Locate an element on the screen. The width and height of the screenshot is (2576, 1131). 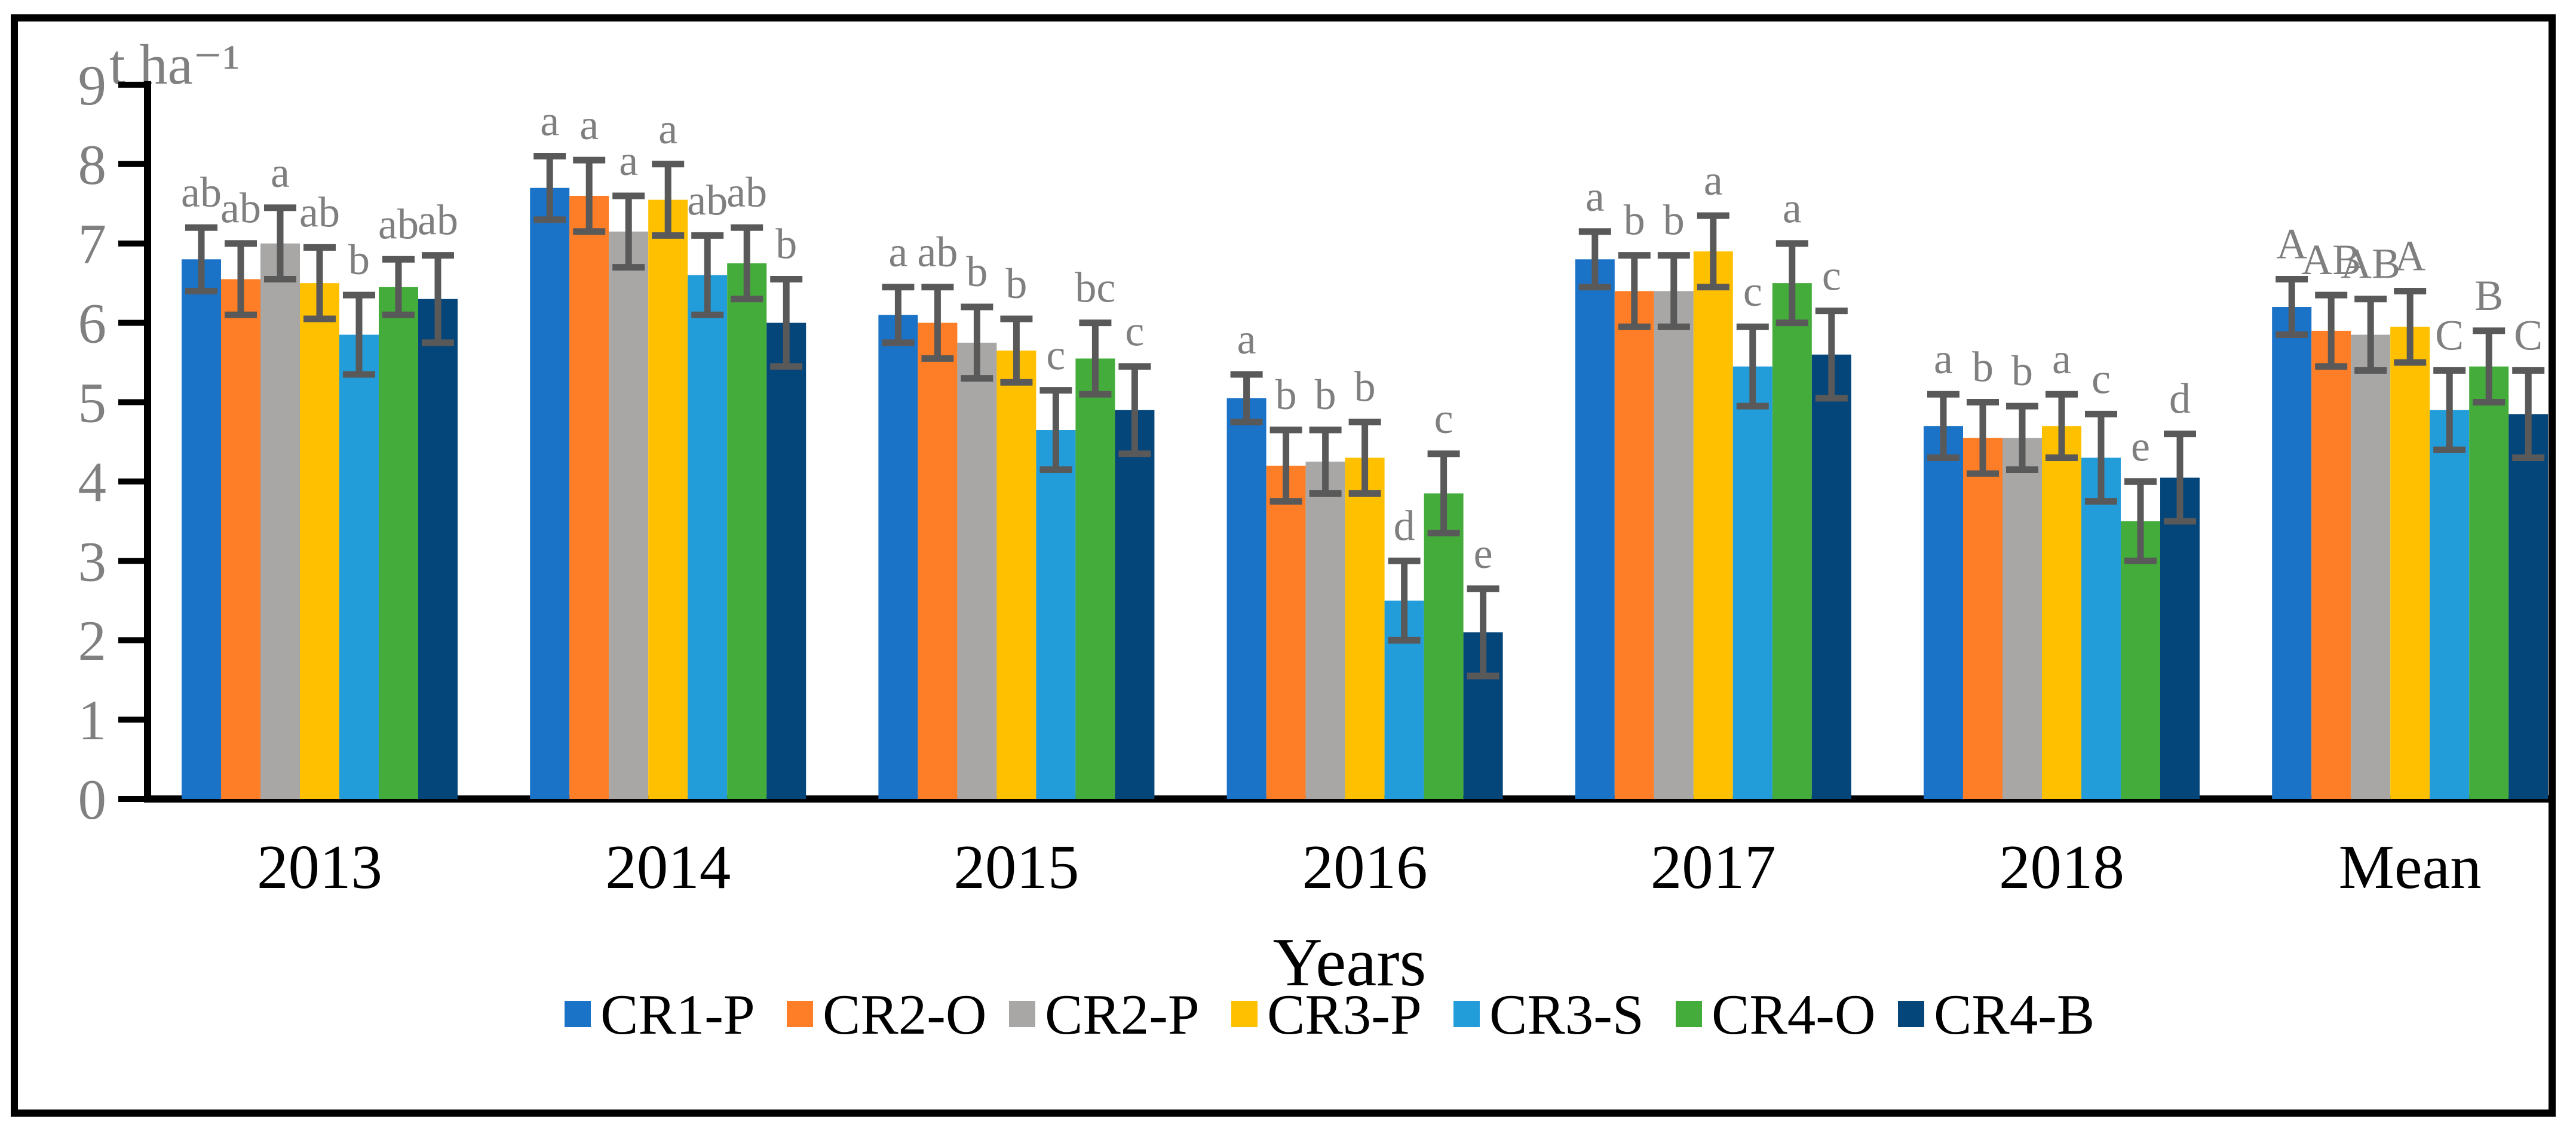
bar-CR4-B-2013 is located at coordinates (438, 549).